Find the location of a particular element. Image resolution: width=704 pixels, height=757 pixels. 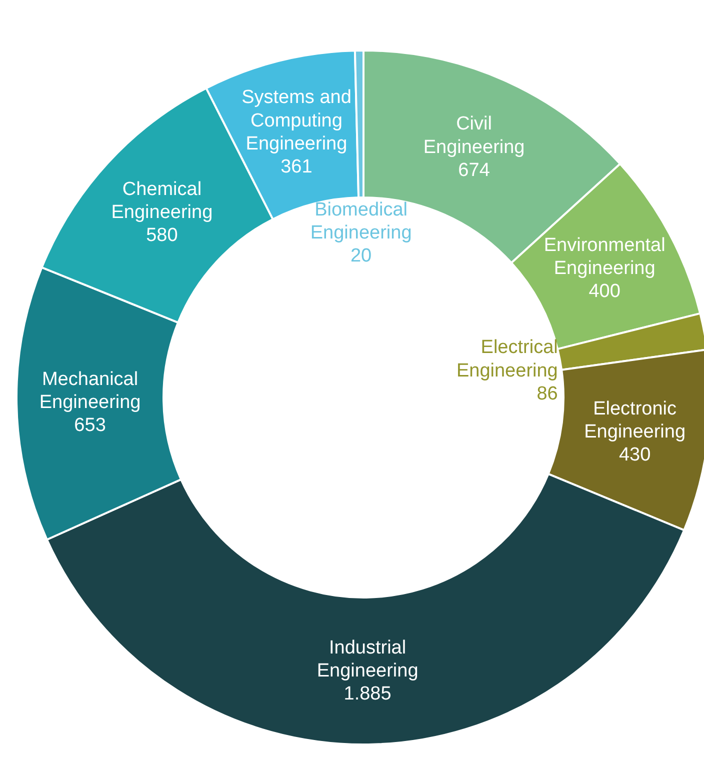

slice-label: Chemical Engineering is located at coordinates (162, 201).